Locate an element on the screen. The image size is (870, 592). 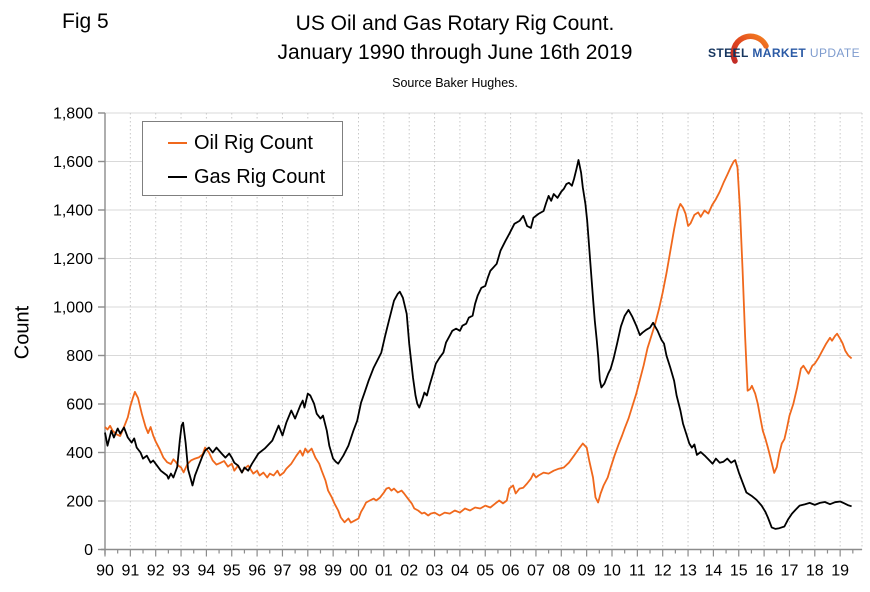
y-tick-label: 200 is located at coordinates (79, 502).